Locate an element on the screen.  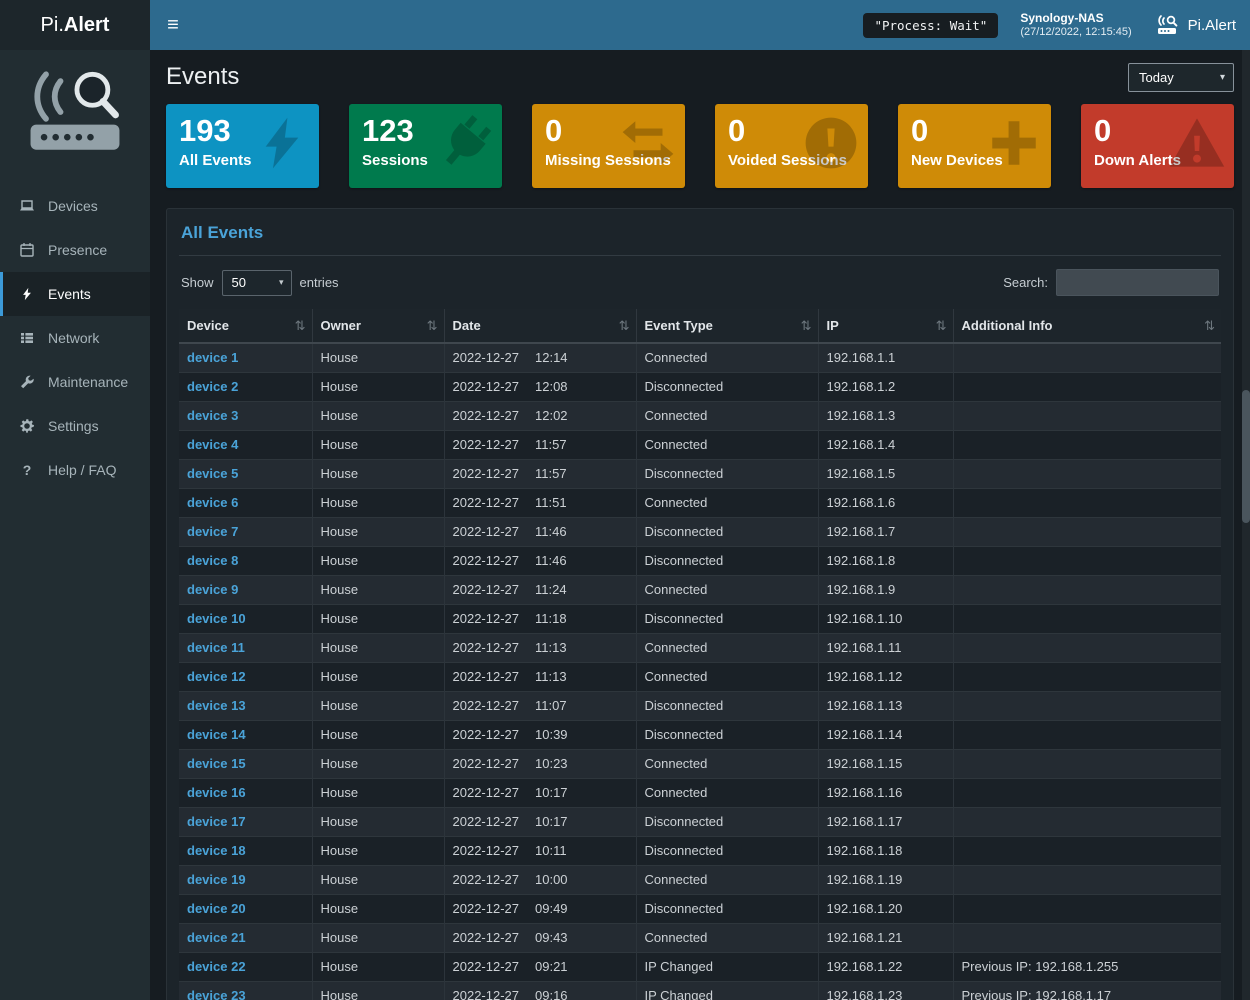
device-link: device 5 is located at coordinates (213, 473).